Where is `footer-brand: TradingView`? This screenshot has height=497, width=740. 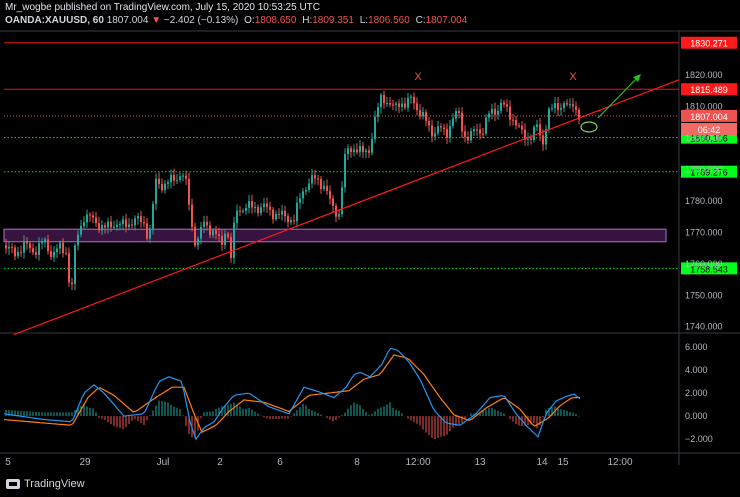
footer-brand: TradingView is located at coordinates (45, 484).